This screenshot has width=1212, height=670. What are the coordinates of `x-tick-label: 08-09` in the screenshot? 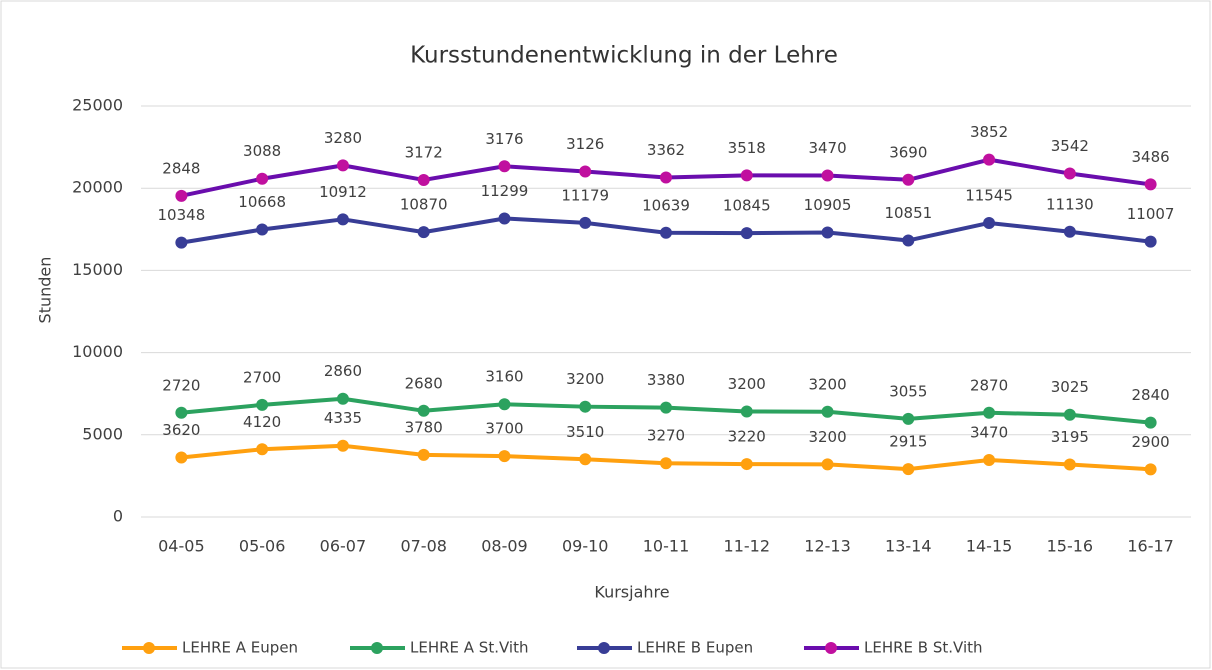 It's located at (504, 546).